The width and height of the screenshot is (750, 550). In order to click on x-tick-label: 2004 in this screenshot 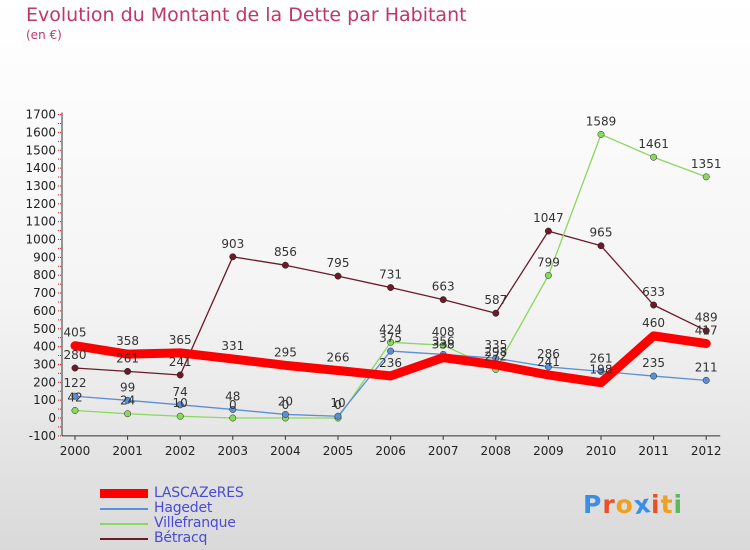, I will do `click(285, 451)`.